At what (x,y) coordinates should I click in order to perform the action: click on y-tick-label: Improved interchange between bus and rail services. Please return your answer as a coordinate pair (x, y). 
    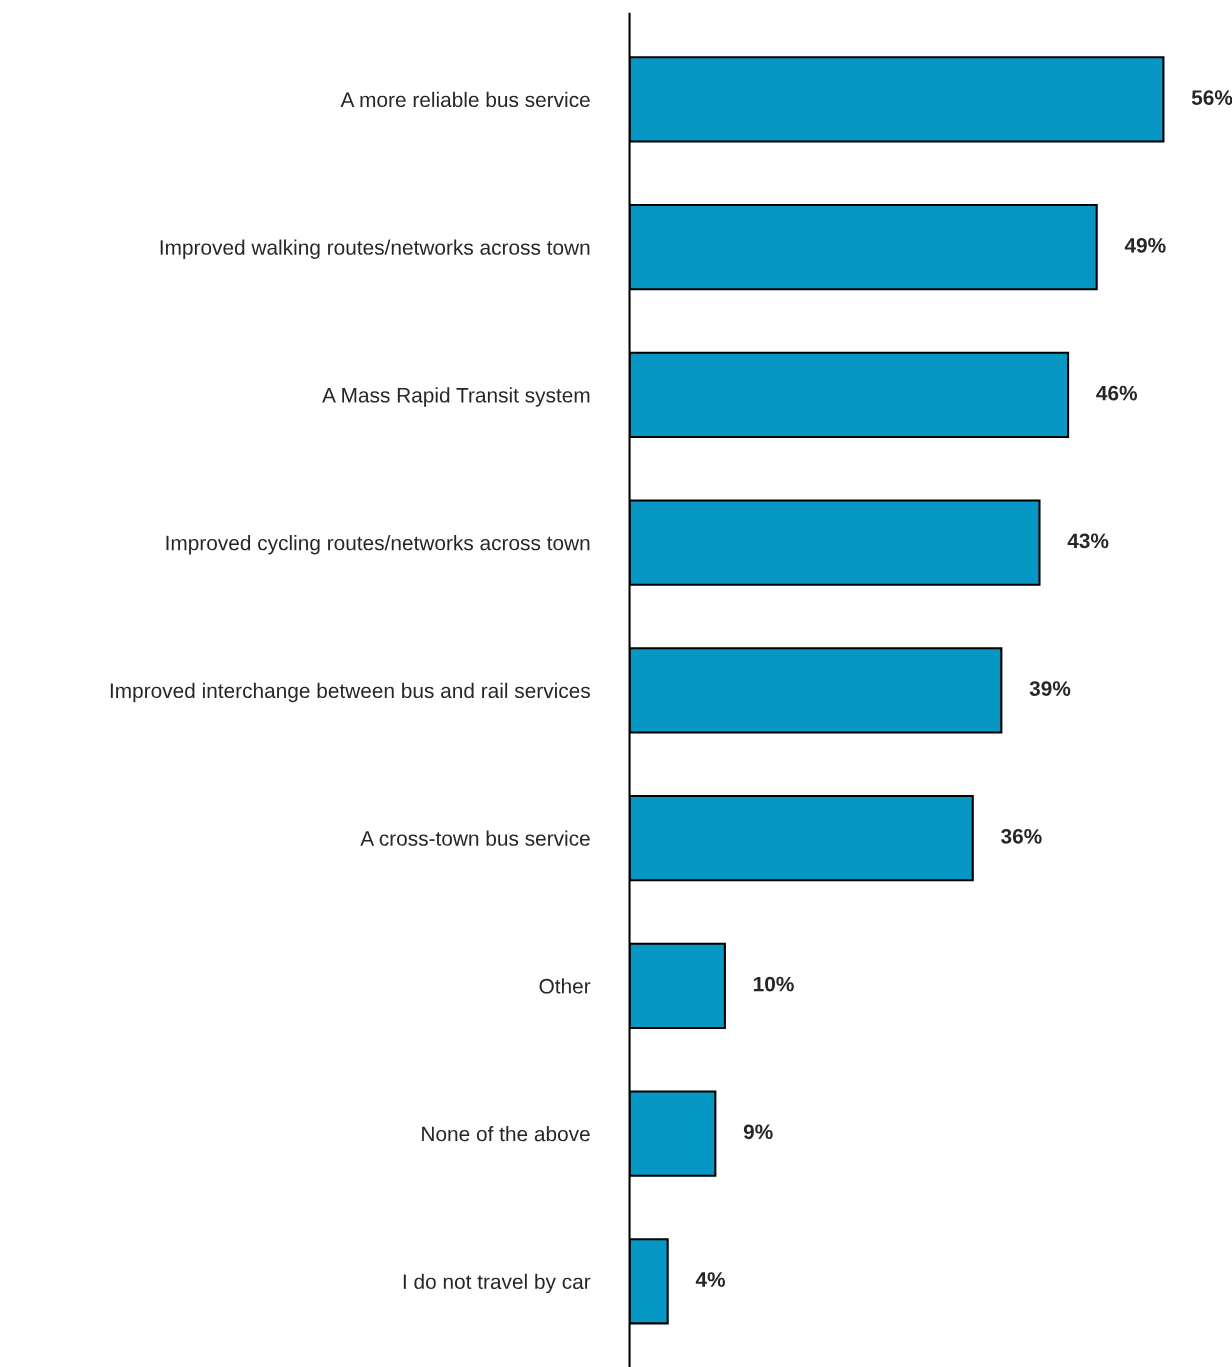
    Looking at the image, I should click on (350, 692).